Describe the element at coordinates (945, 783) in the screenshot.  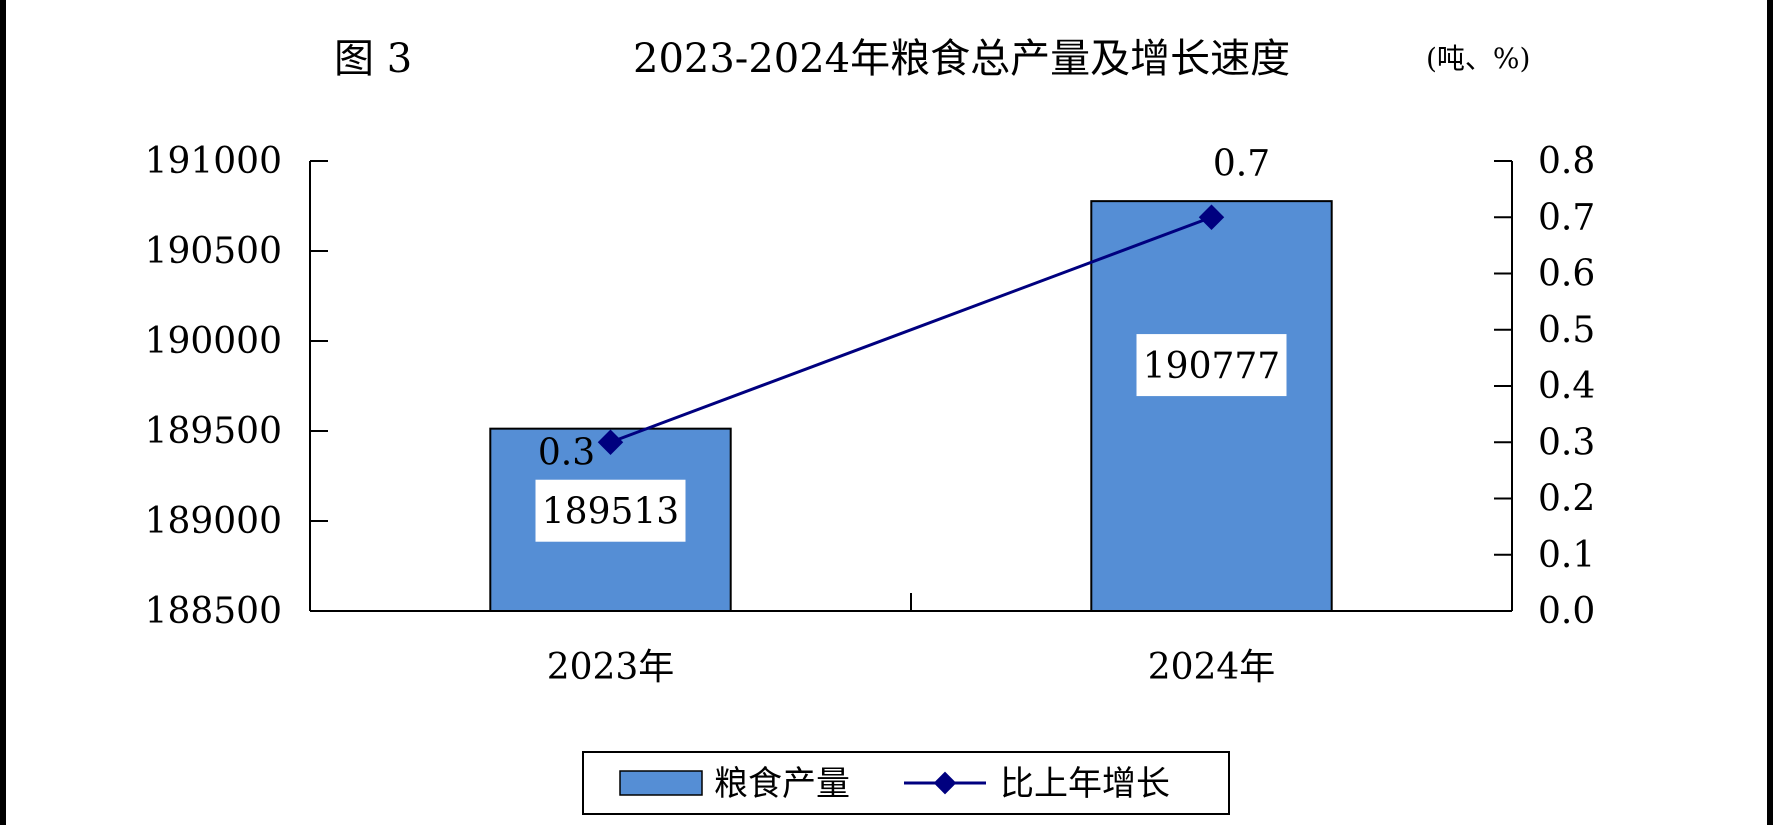
I see `legend-swatch-marker` at that location.